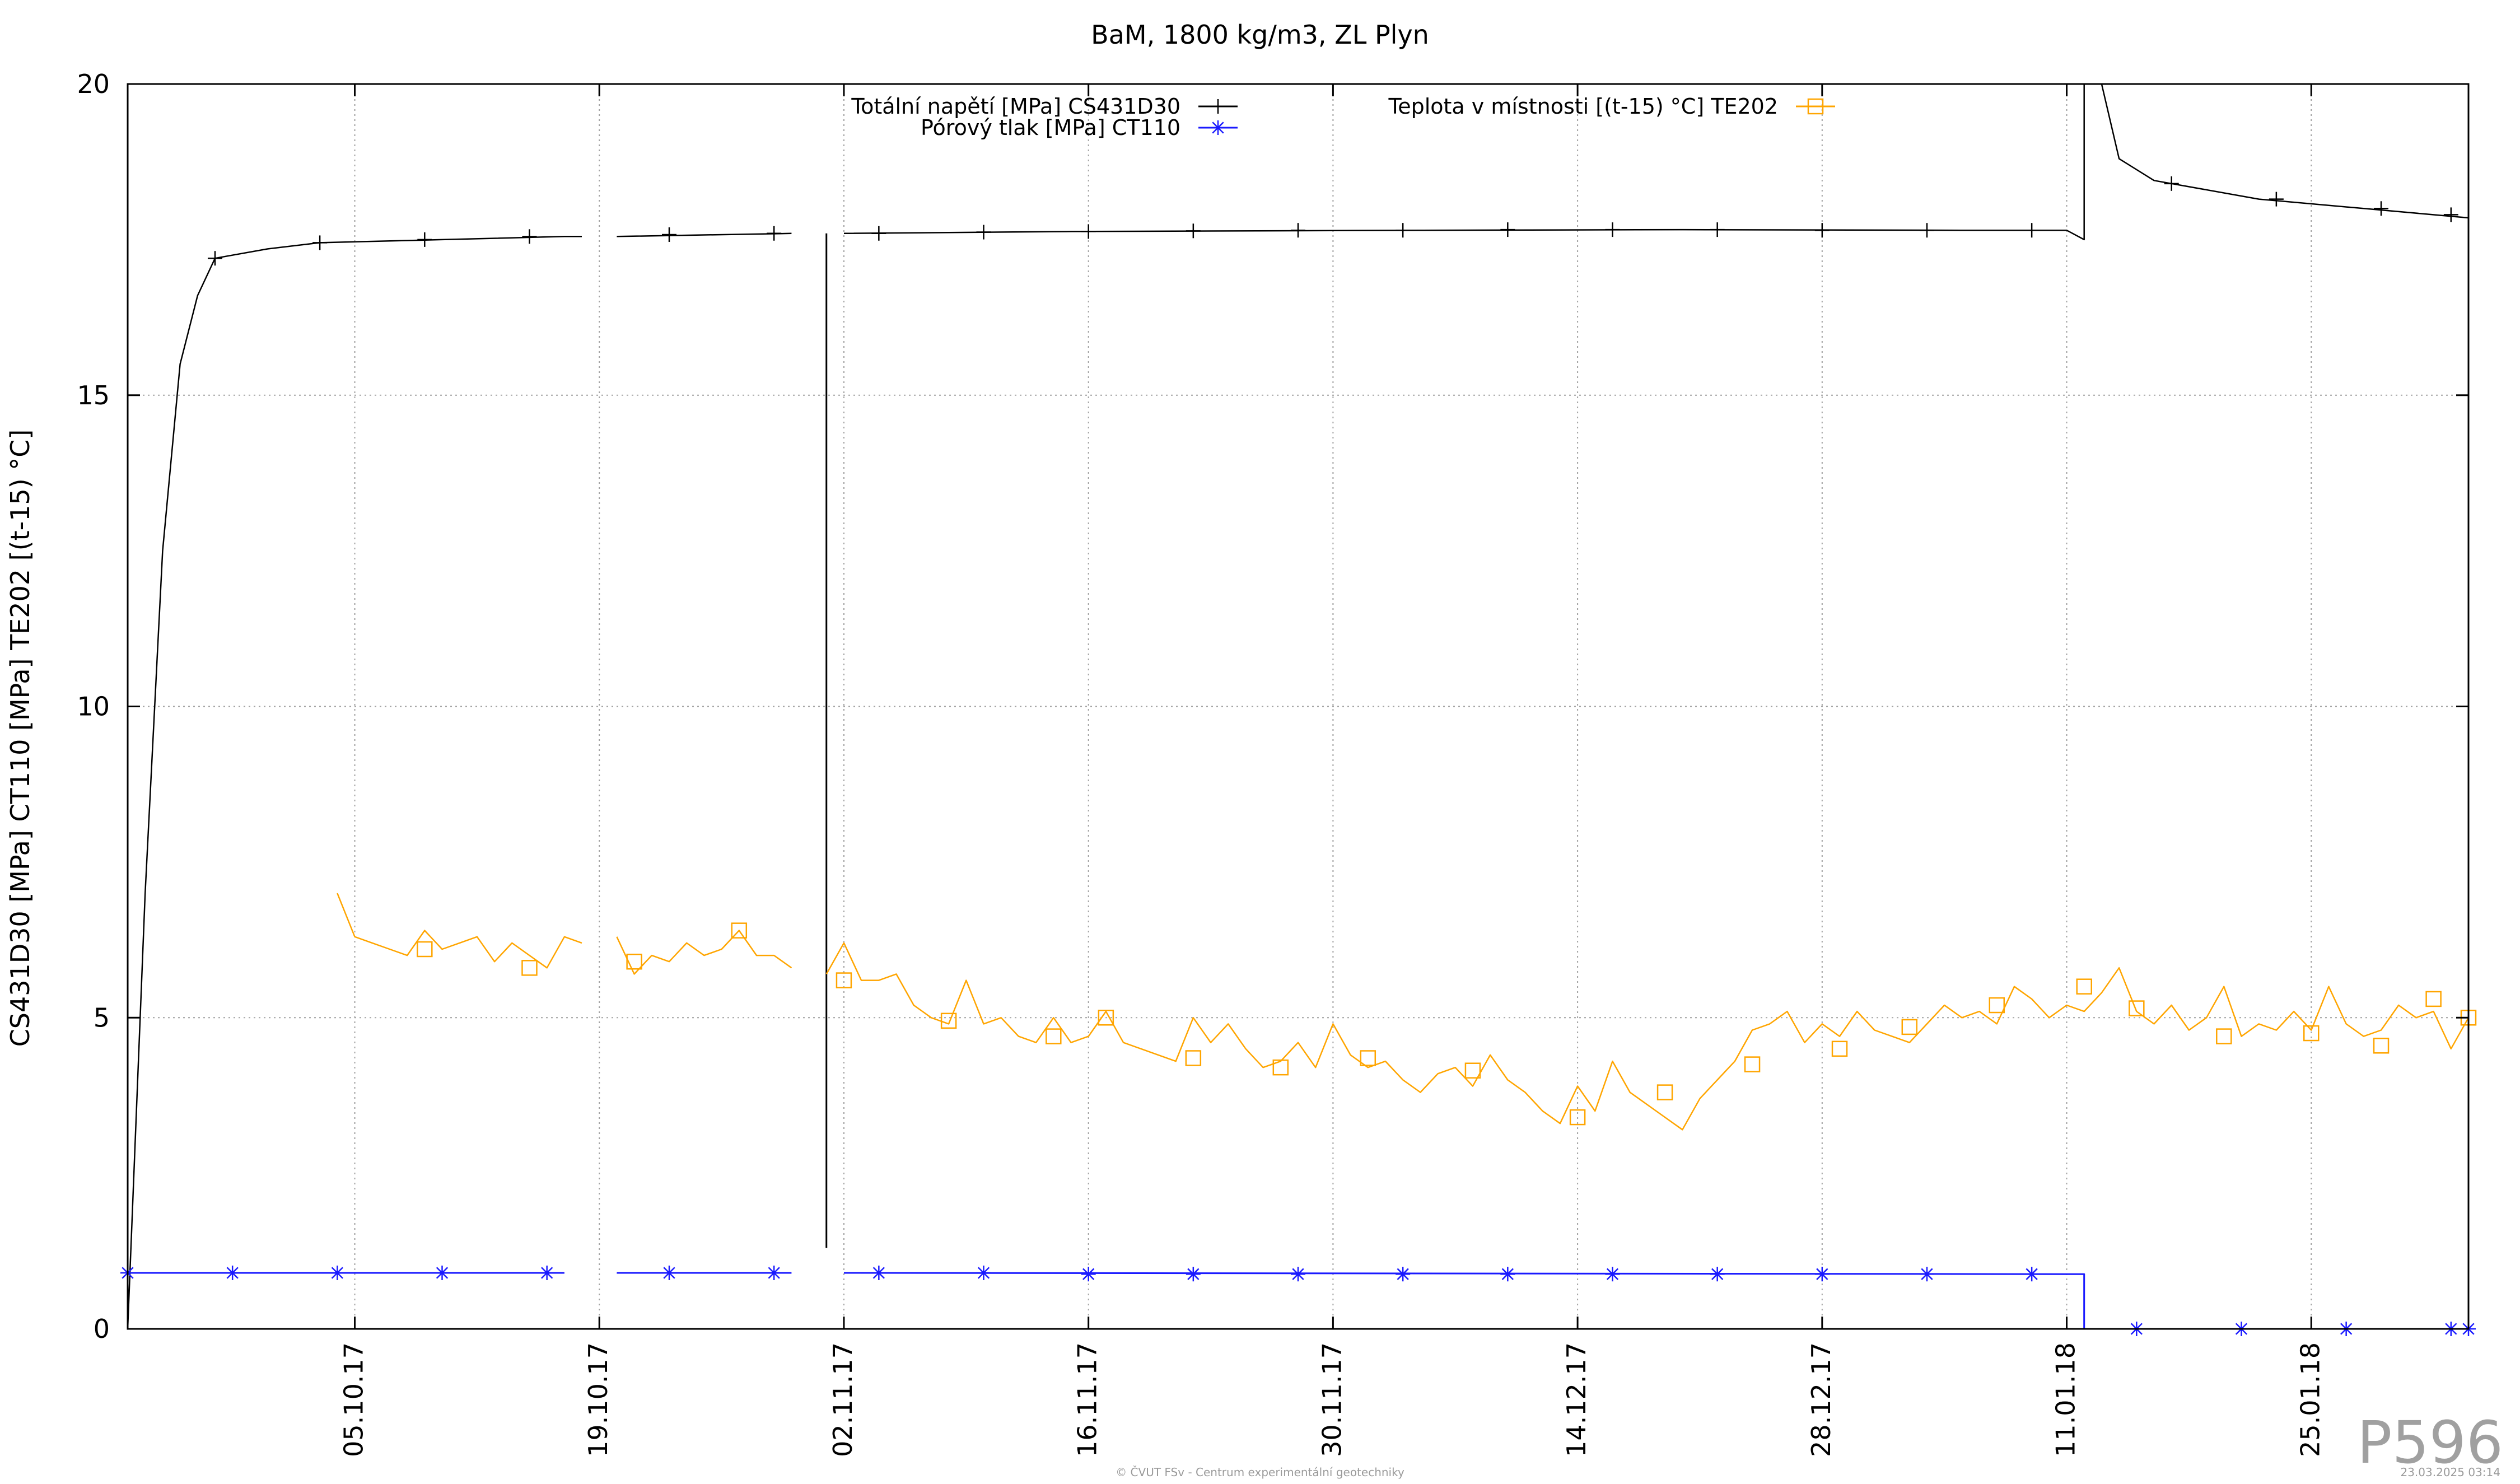 The image size is (2520, 1484). I want to click on legend-entry-marker, so click(1218, 107).